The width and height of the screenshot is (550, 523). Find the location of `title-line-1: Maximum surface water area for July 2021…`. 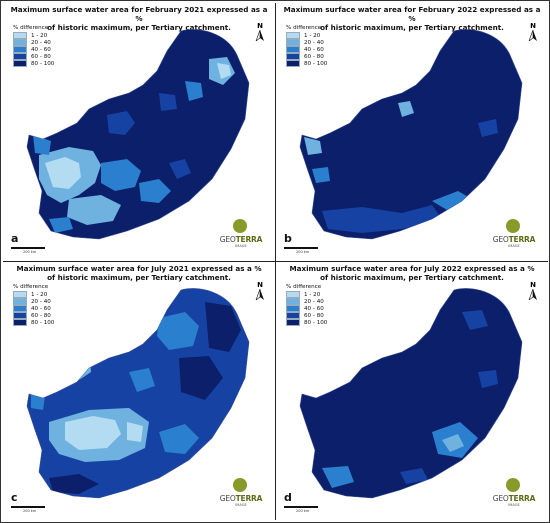

title-line-1: Maximum surface water area for July 2021… is located at coordinates (139, 268).